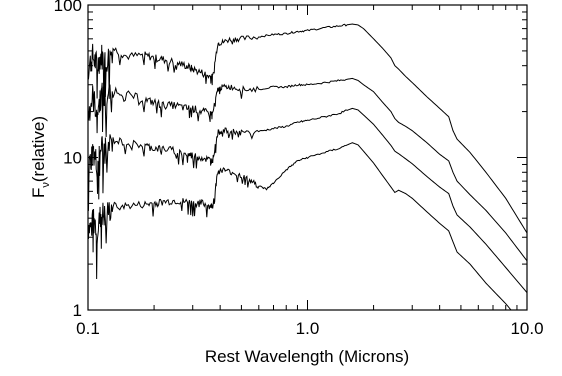 The width and height of the screenshot is (562, 376). What do you see at coordinates (72, 158) in the screenshot?
I see `y-tick-label: 10` at bounding box center [72, 158].